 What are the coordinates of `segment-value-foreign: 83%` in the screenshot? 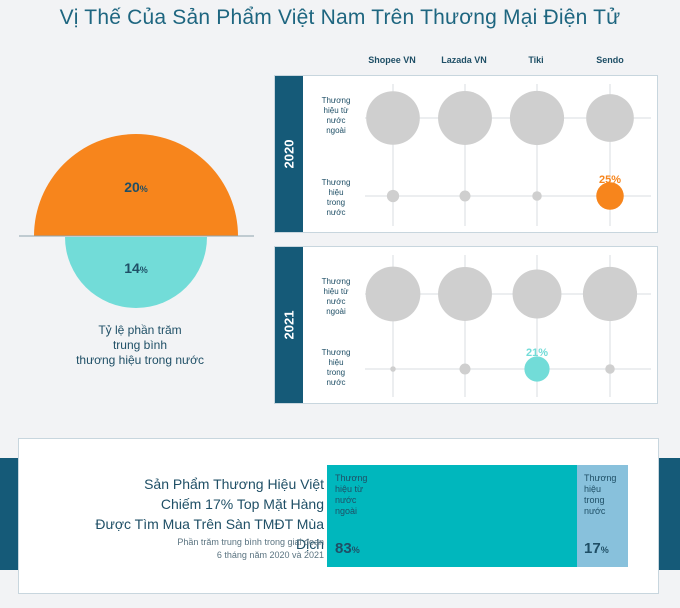 It's located at (347, 548).